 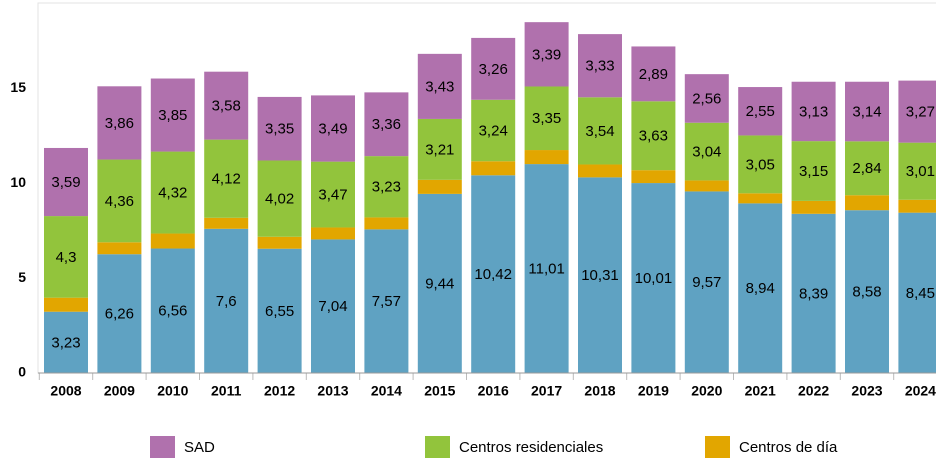 I want to click on data-label: 7,04, so click(x=332, y=306).